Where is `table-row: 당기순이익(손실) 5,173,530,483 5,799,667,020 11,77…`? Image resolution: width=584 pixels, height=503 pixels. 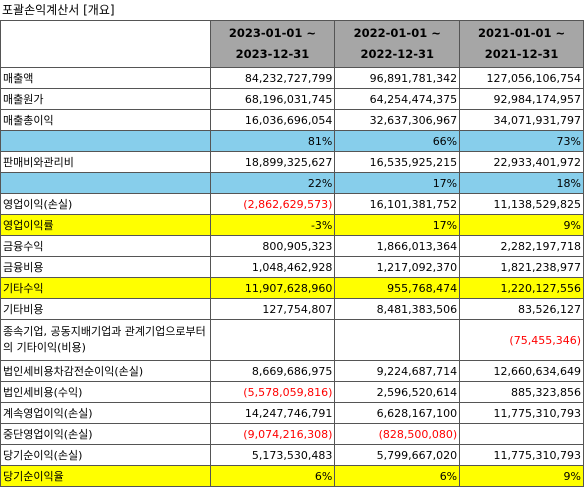 table-row: 당기순이익(손실) 5,173,530,483 5,799,667,020 11,77… is located at coordinates (292, 455).